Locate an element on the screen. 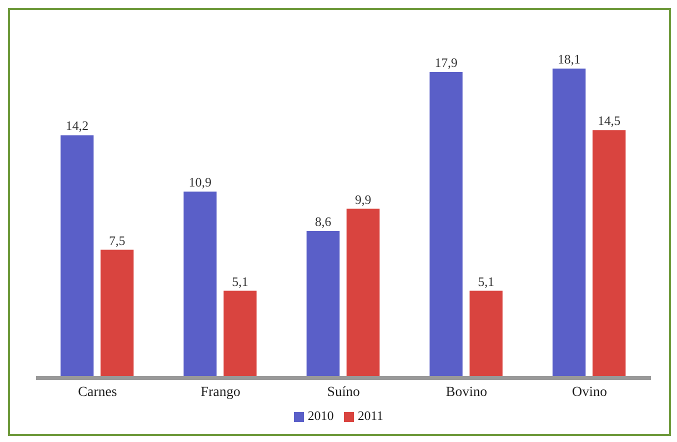 The image size is (677, 442). x-tick-label: Bovino is located at coordinates (467, 392).